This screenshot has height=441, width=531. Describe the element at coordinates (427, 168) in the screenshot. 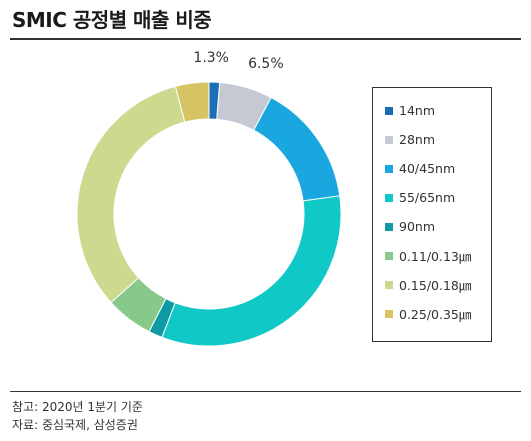

I see `legend-label: 40/45nm` at that location.